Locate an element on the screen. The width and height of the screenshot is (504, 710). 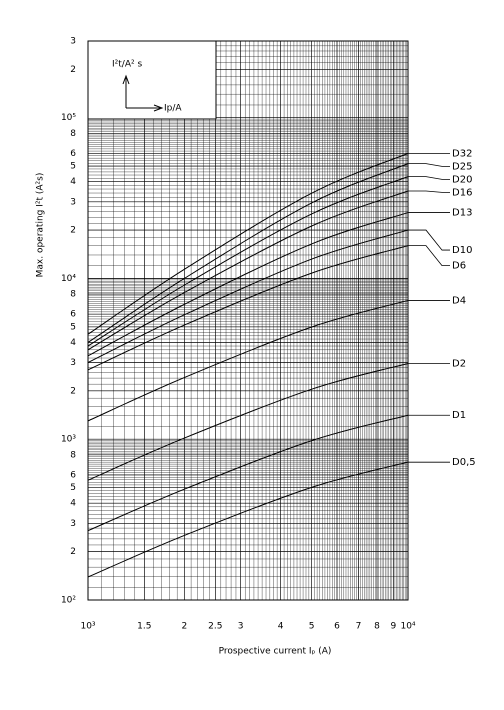
curve-label: D25 is located at coordinates (462, 166).